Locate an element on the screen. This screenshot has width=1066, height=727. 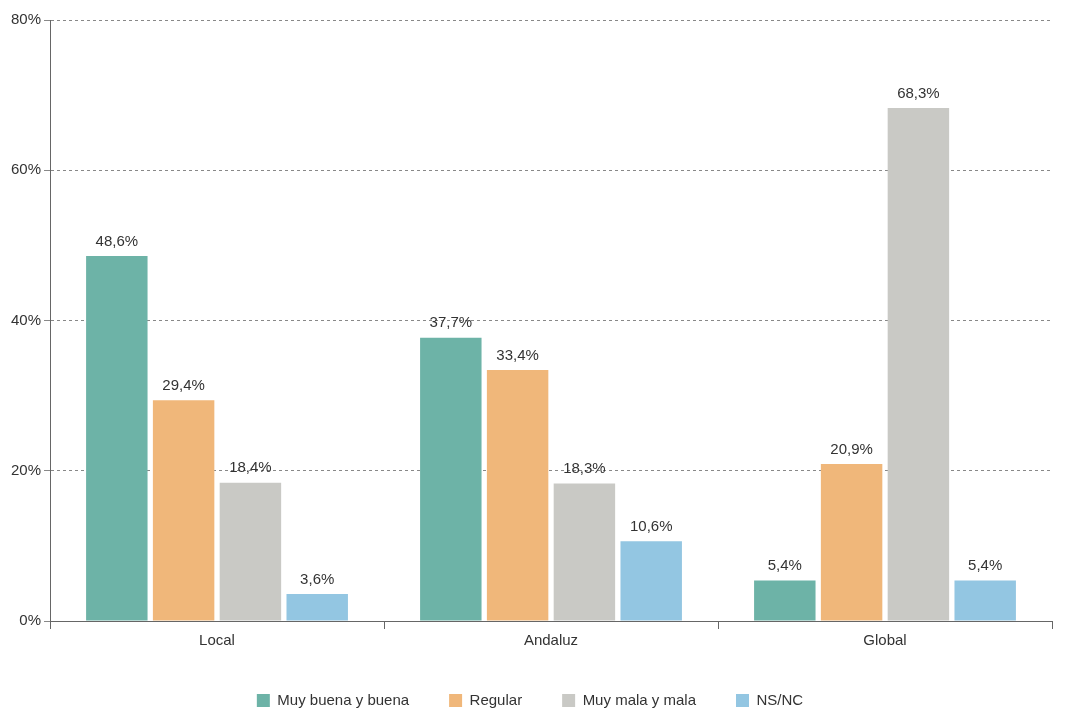
legend-label: NS/NC is located at coordinates (780, 699).